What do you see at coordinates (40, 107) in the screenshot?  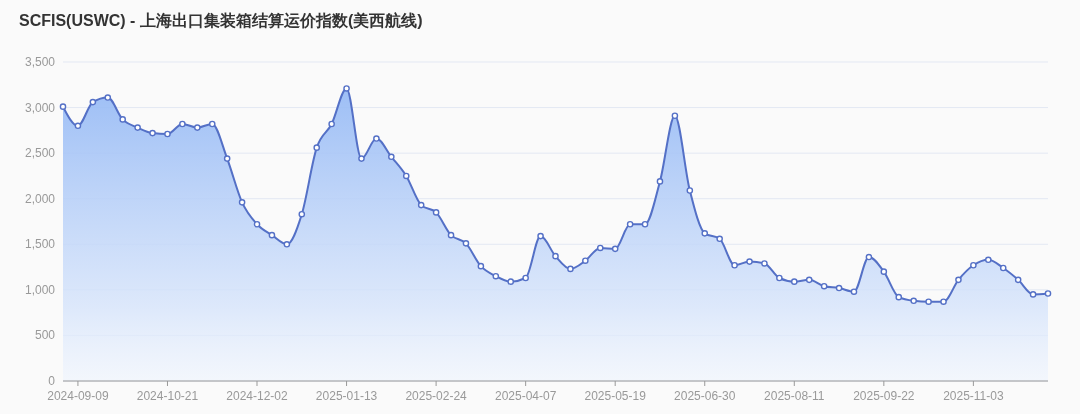 I see `y-tick-label: 3,000` at bounding box center [40, 107].